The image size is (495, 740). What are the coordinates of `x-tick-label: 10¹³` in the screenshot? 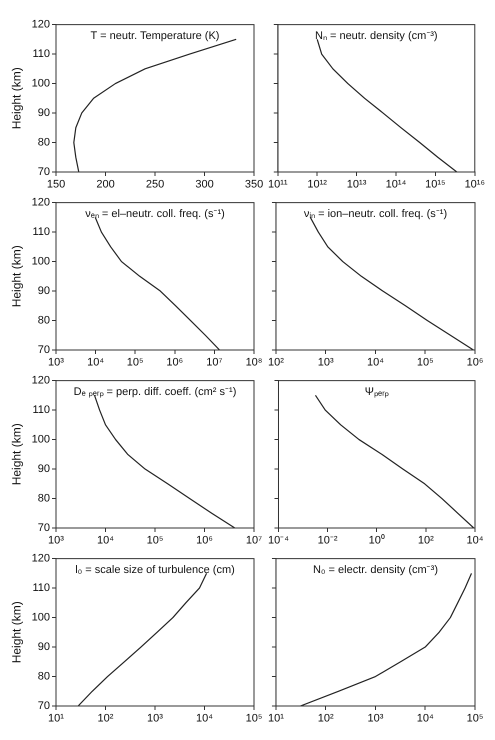 It's located at (356, 184).